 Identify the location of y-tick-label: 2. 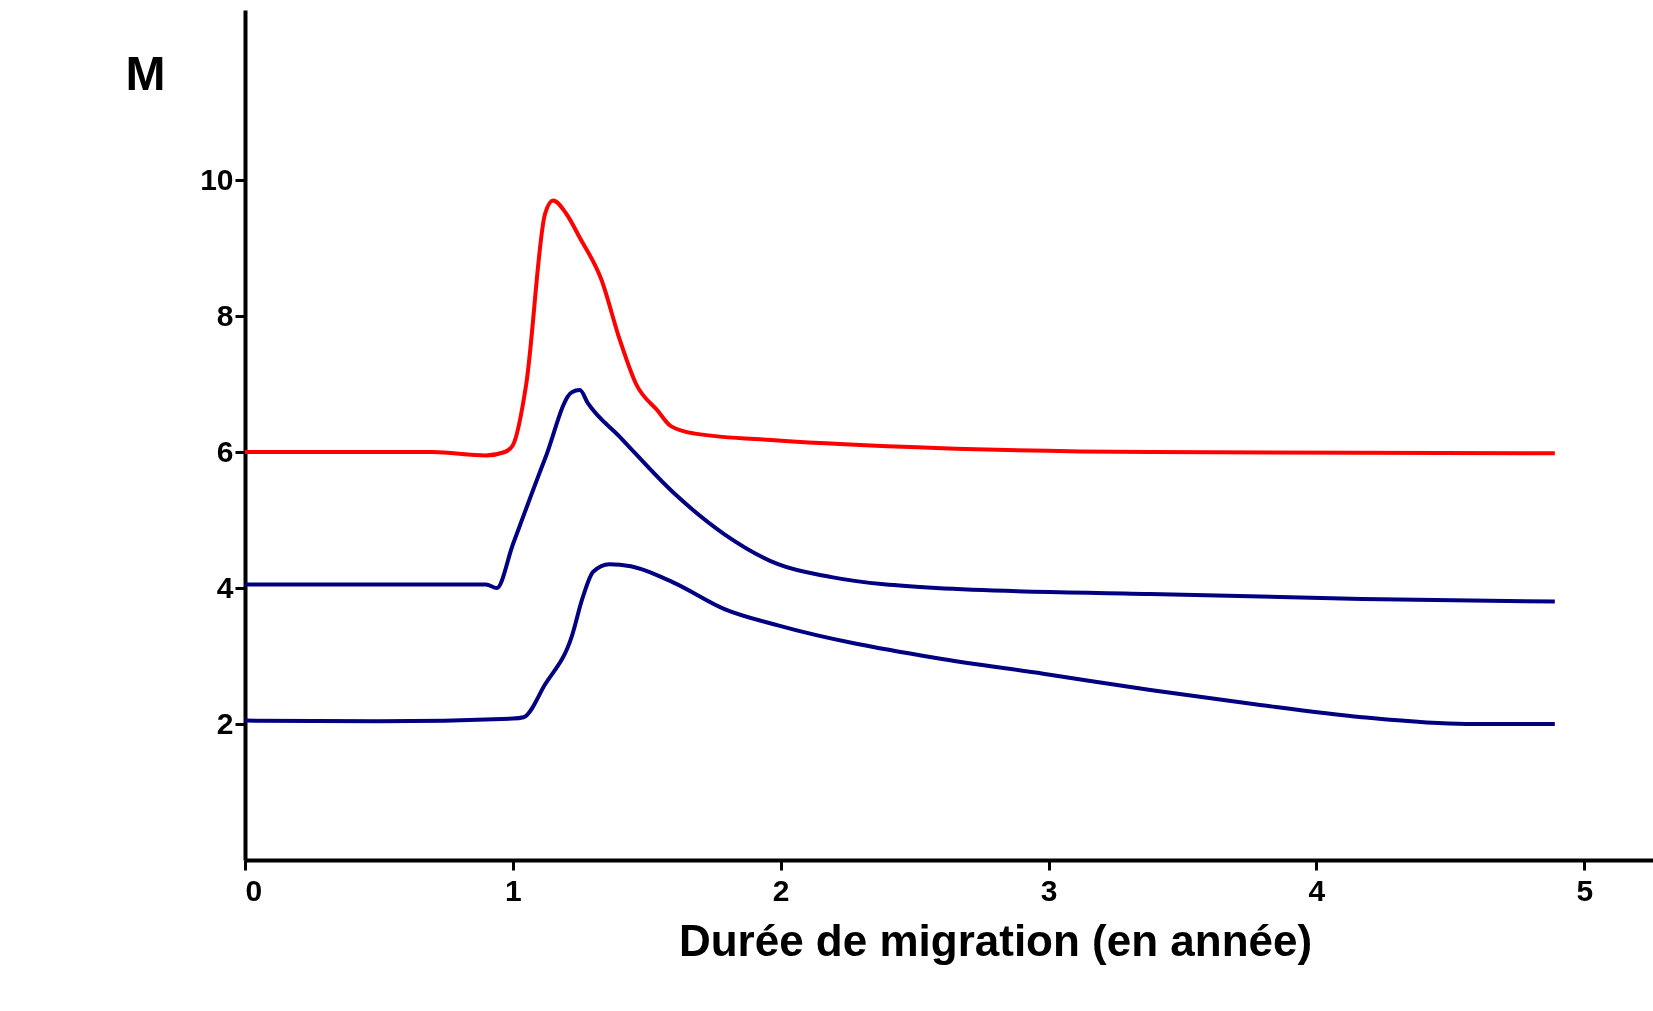
(225, 723).